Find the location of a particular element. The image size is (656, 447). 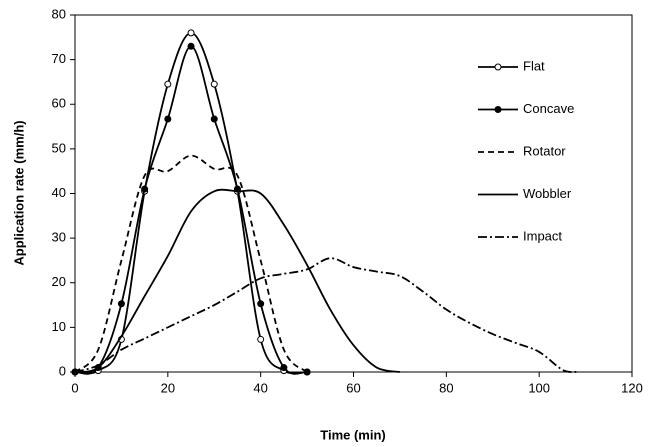

x-tick-label: 0 is located at coordinates (74, 387).